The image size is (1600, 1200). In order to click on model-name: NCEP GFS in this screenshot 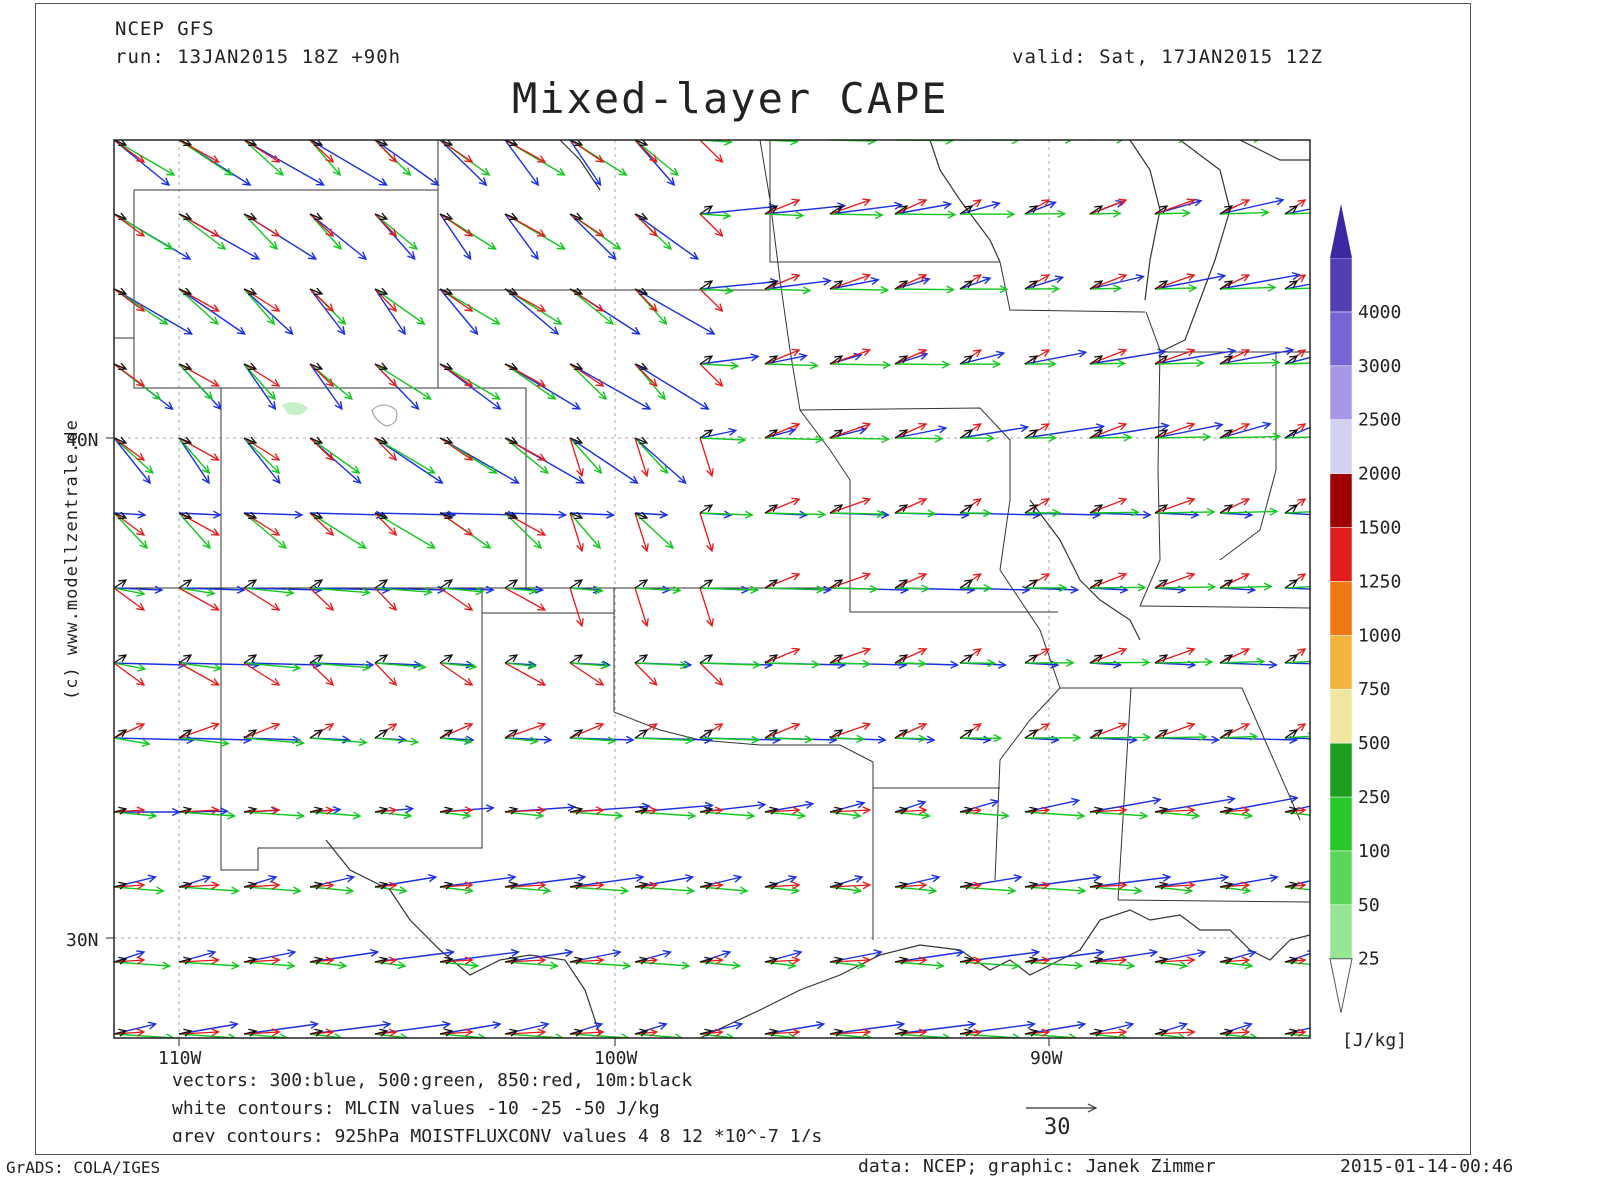, I will do `click(165, 29)`.